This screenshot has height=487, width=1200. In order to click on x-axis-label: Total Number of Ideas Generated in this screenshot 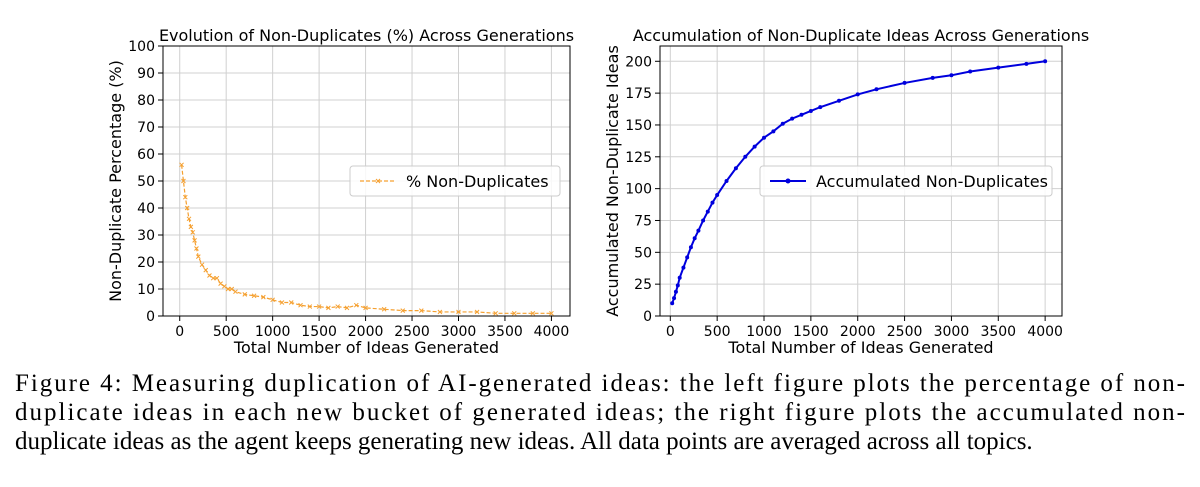, I will do `click(860, 347)`.